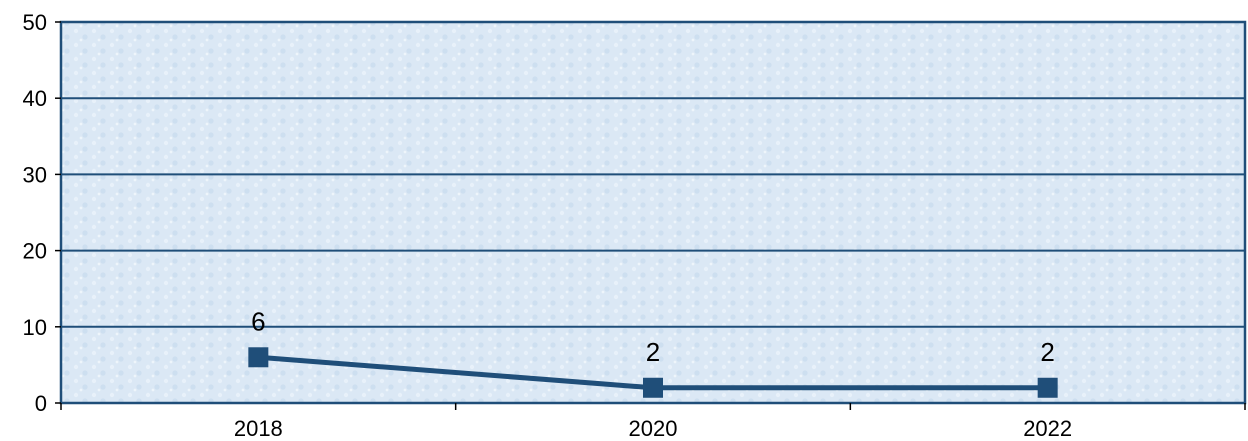 The image size is (1248, 441). What do you see at coordinates (35, 174) in the screenshot?
I see `y-tick-label: 30` at bounding box center [35, 174].